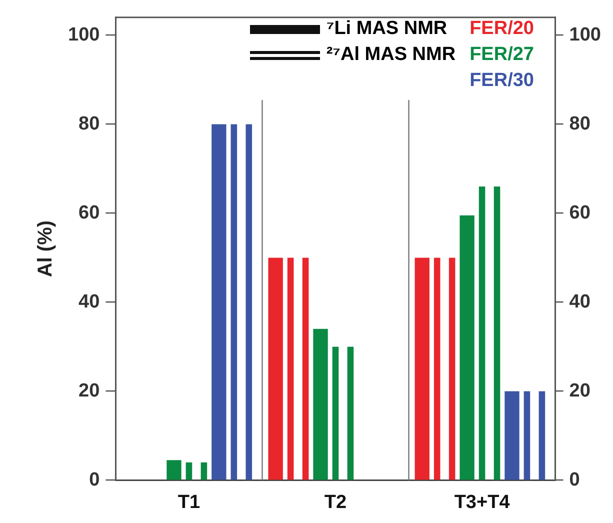 Image resolution: width=613 pixels, height=523 pixels. What do you see at coordinates (89, 123) in the screenshot?
I see `y-tick-label: 80` at bounding box center [89, 123].